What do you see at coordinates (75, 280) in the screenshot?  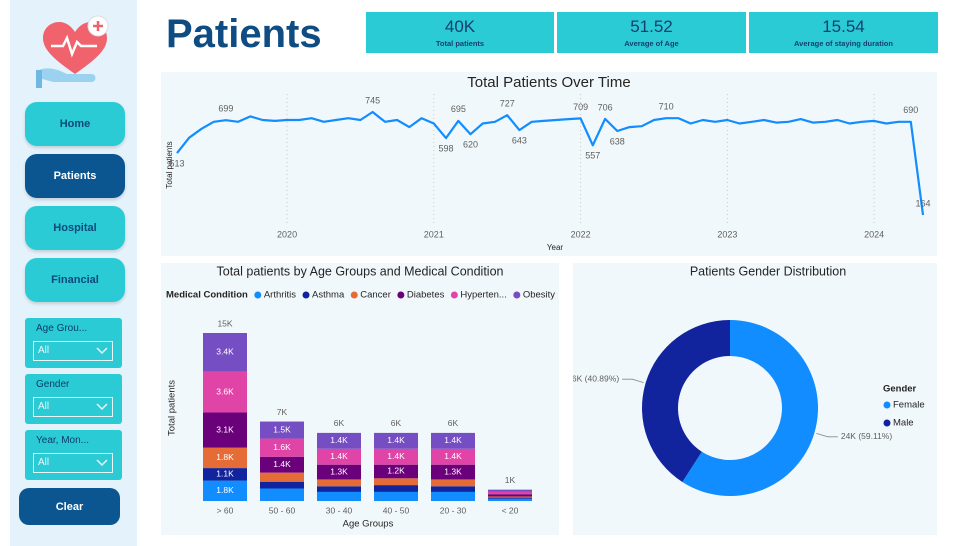 I see `nav-button: Financial` at bounding box center [75, 280].